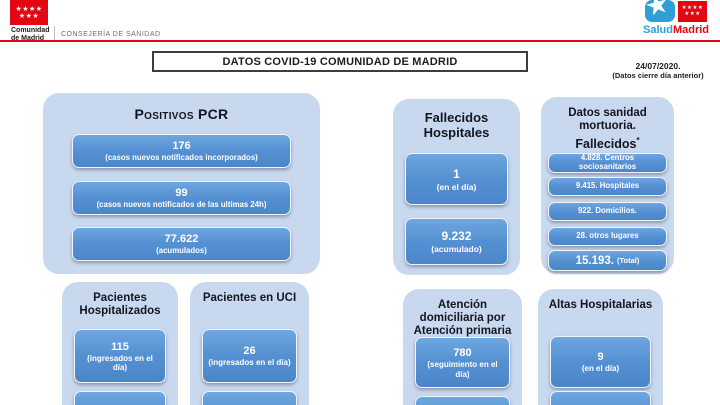 This screenshot has height=405, width=720. I want to click on stat-box-hospitales: 9.415. Hospitales, so click(607, 186).